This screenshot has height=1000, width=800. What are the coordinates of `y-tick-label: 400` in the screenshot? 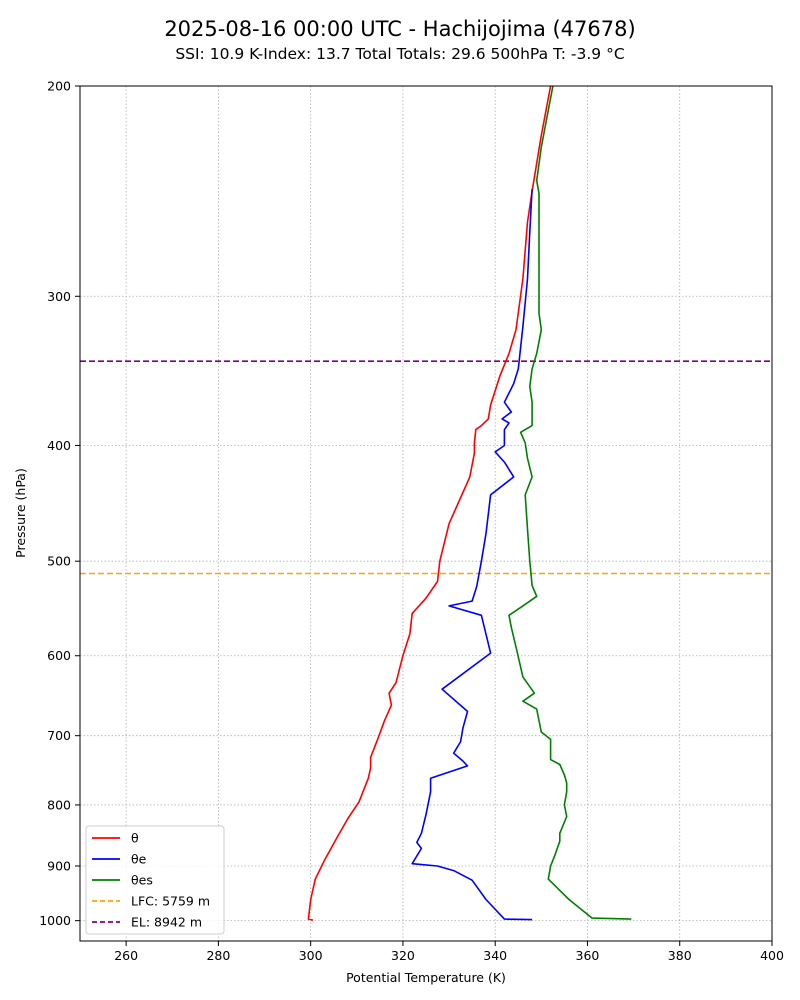 It's located at (59, 445).